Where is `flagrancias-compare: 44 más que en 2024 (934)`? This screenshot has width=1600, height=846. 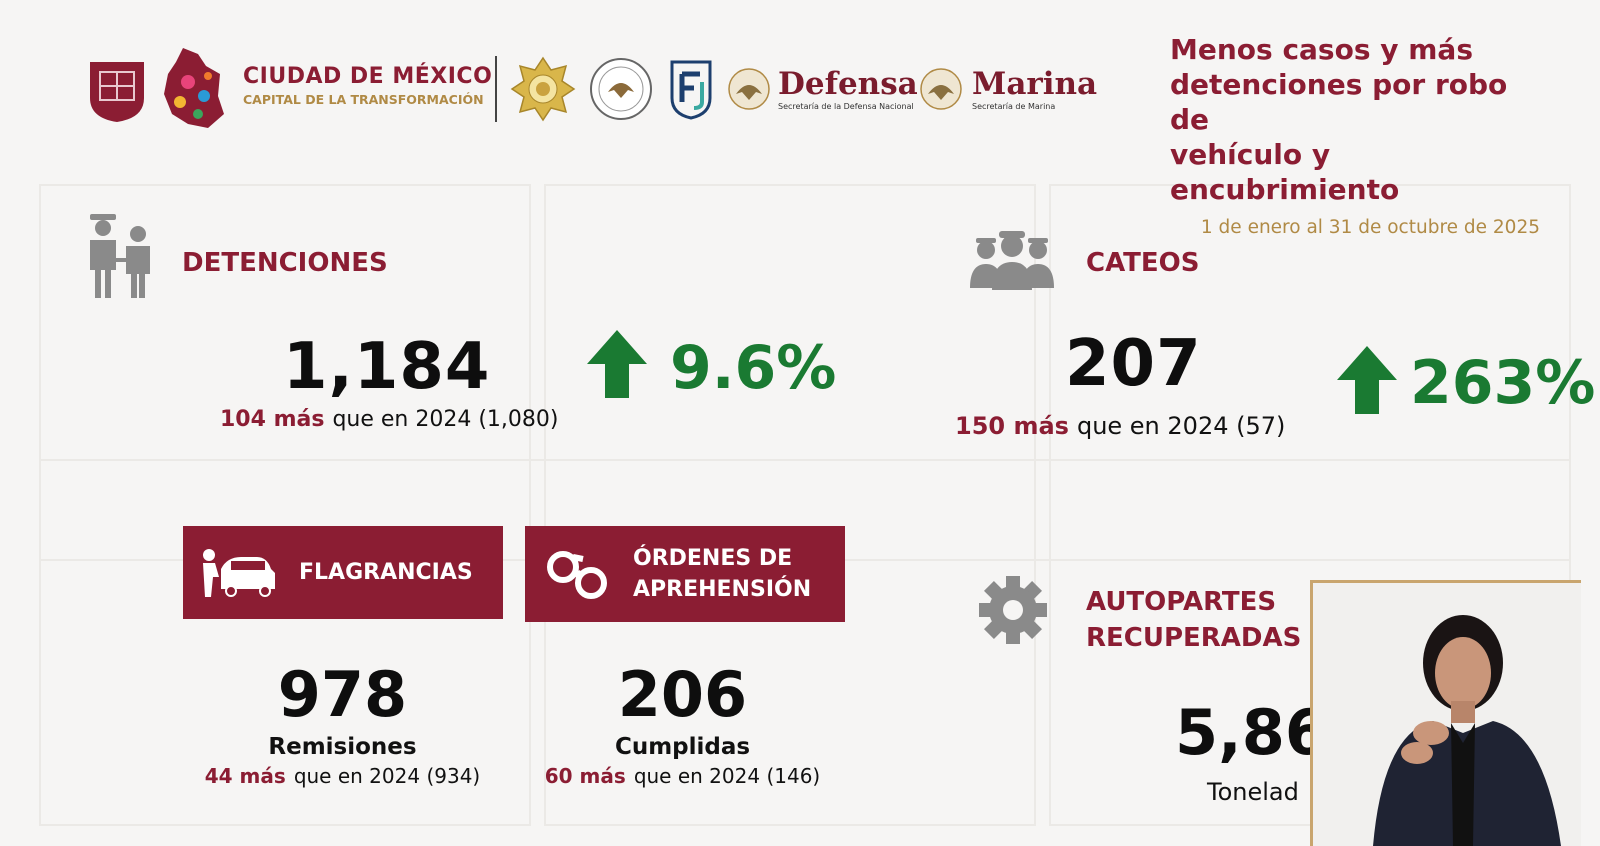
flagrancias-compare: 44 más que en 2024 (934) is located at coordinates (342, 776).